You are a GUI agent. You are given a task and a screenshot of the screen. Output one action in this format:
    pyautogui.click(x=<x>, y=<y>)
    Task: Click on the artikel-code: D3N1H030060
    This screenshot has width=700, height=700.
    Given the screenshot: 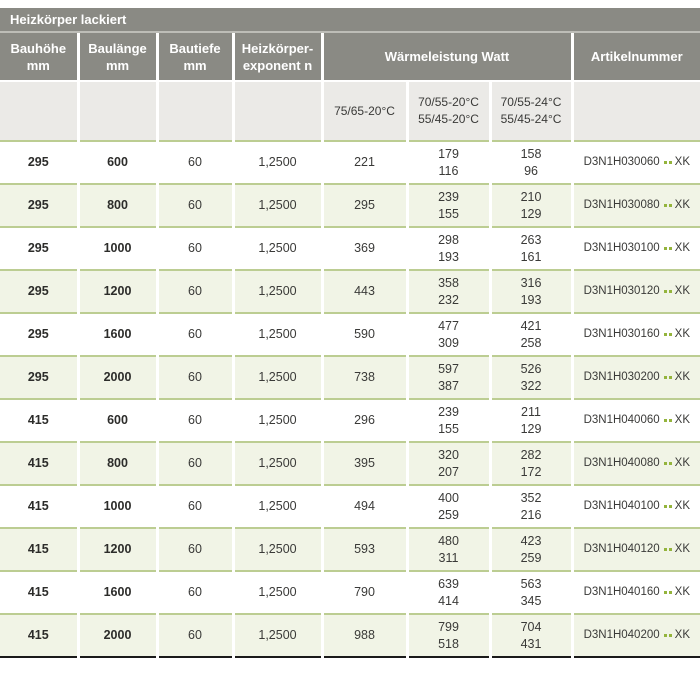 What is the action you would take?
    pyautogui.click(x=621, y=162)
    